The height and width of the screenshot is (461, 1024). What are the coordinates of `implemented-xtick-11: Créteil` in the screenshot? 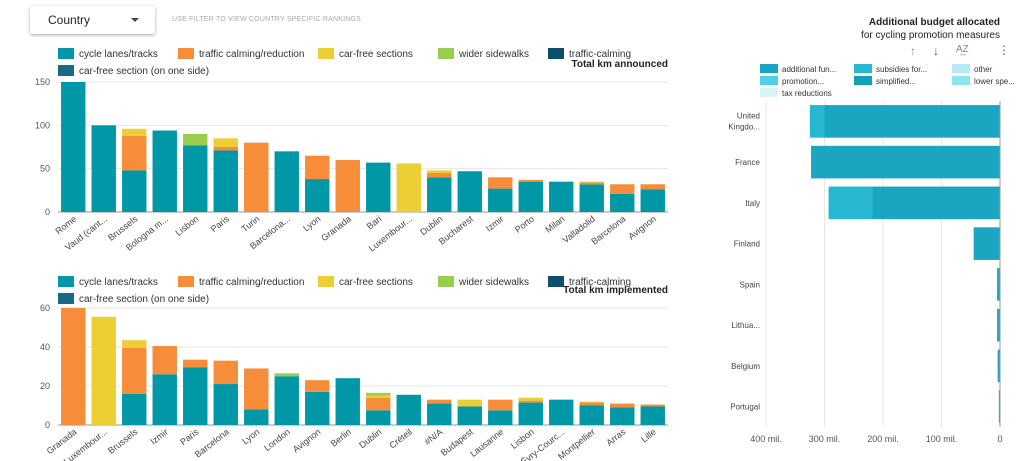 It's located at (400, 439).